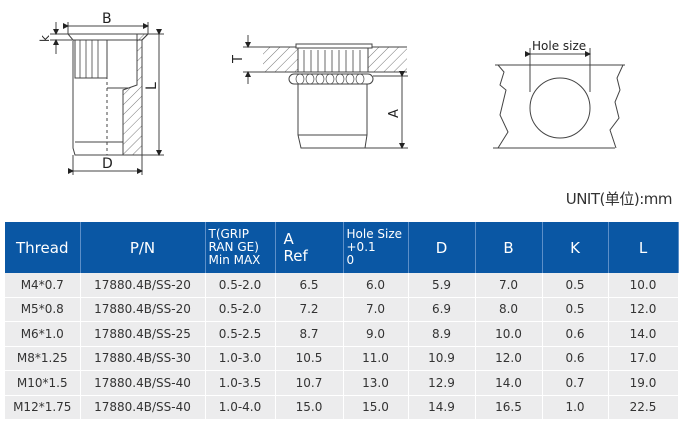 This screenshot has height=426, width=680. What do you see at coordinates (559, 46) in the screenshot?
I see `label-hole-size: Hole size` at bounding box center [559, 46].